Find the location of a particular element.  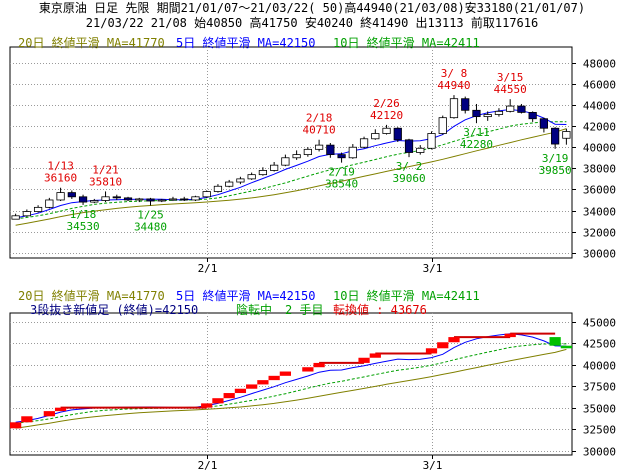

low-date-label: 2/19 is located at coordinates (341, 172).